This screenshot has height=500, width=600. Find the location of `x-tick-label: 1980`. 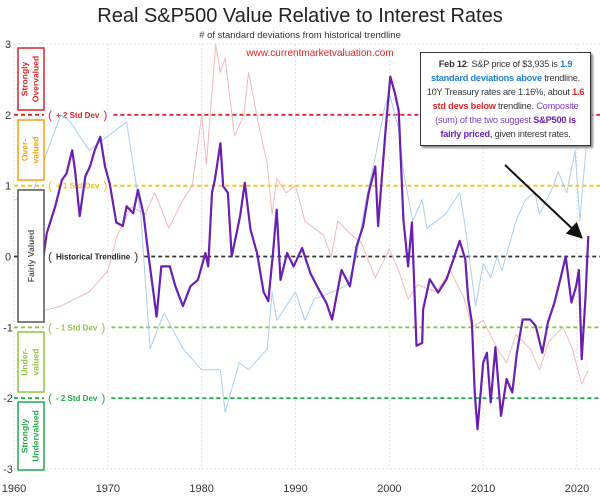

x-tick-label: 1980 is located at coordinates (201, 489).